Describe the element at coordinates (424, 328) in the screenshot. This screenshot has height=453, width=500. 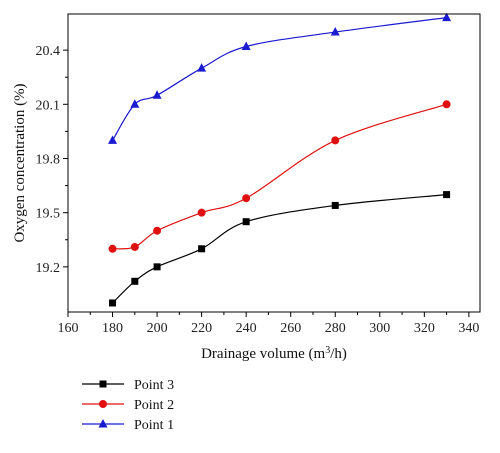
I see `x-tick-label: 320` at that location.